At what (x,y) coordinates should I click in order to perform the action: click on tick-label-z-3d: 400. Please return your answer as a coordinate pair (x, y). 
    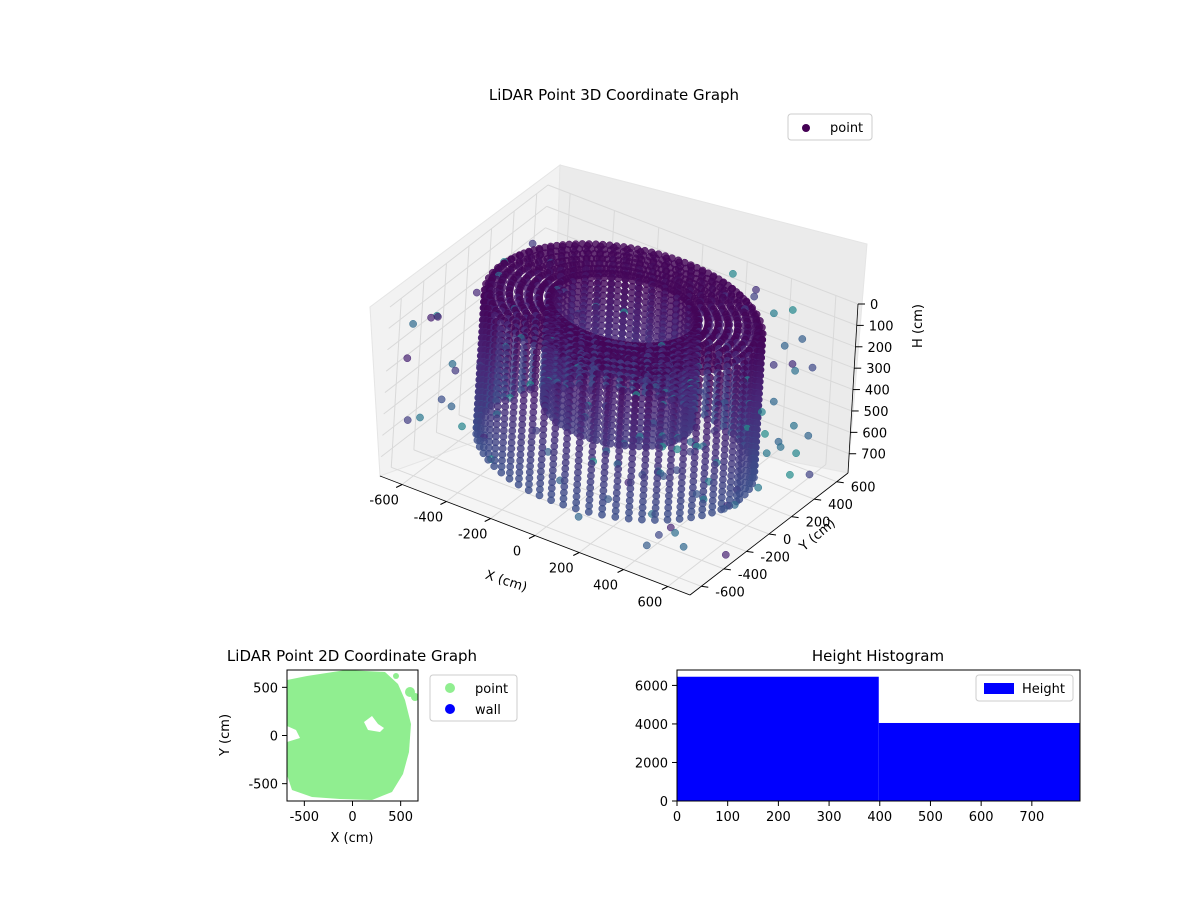
    Looking at the image, I should click on (877, 391).